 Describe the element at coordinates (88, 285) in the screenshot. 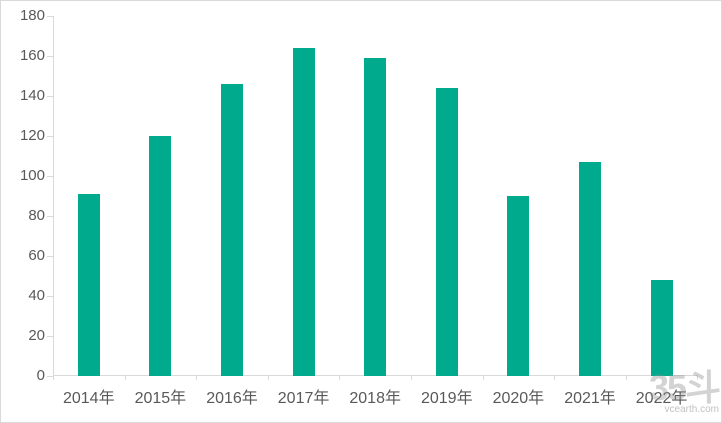

I see `bar-2014年` at that location.